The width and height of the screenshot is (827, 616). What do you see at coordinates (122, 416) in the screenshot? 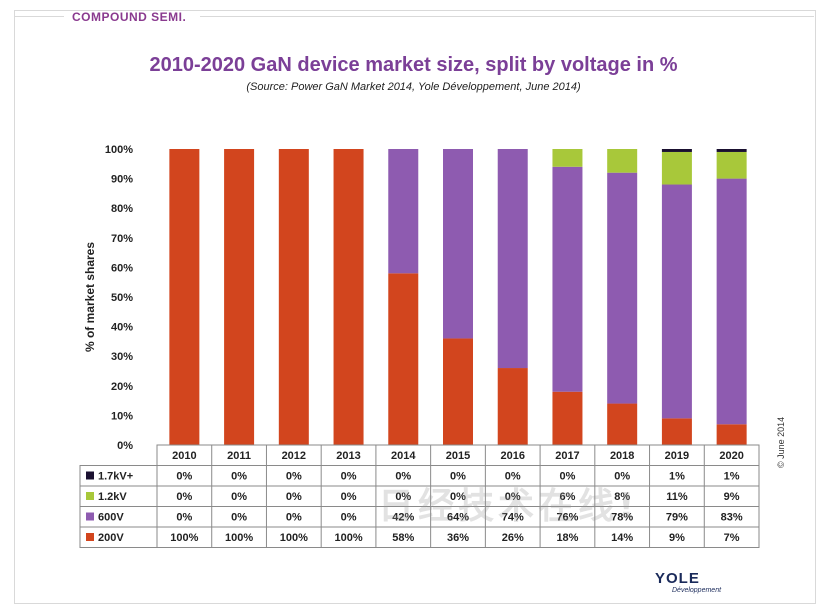
I see `y-tick-label: 10%` at bounding box center [122, 416].